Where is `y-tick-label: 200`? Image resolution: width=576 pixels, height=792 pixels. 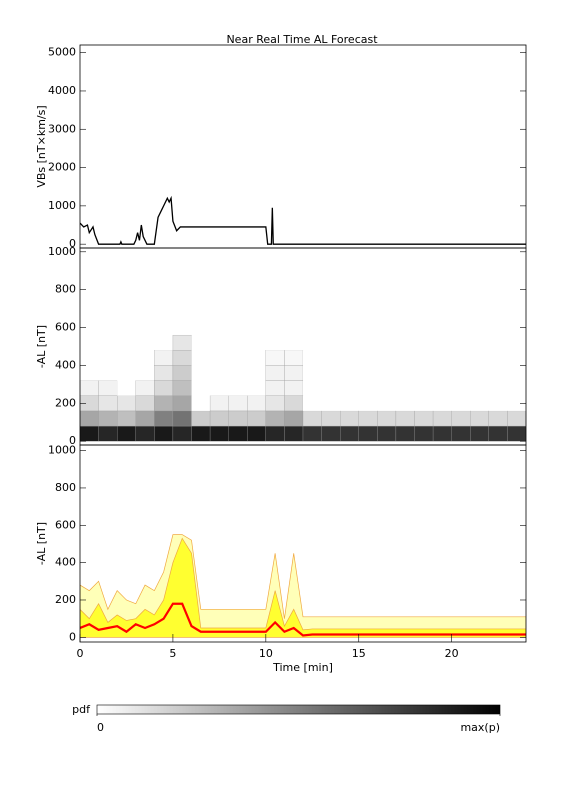
y-tick-label: 200 is located at coordinates (65, 599).